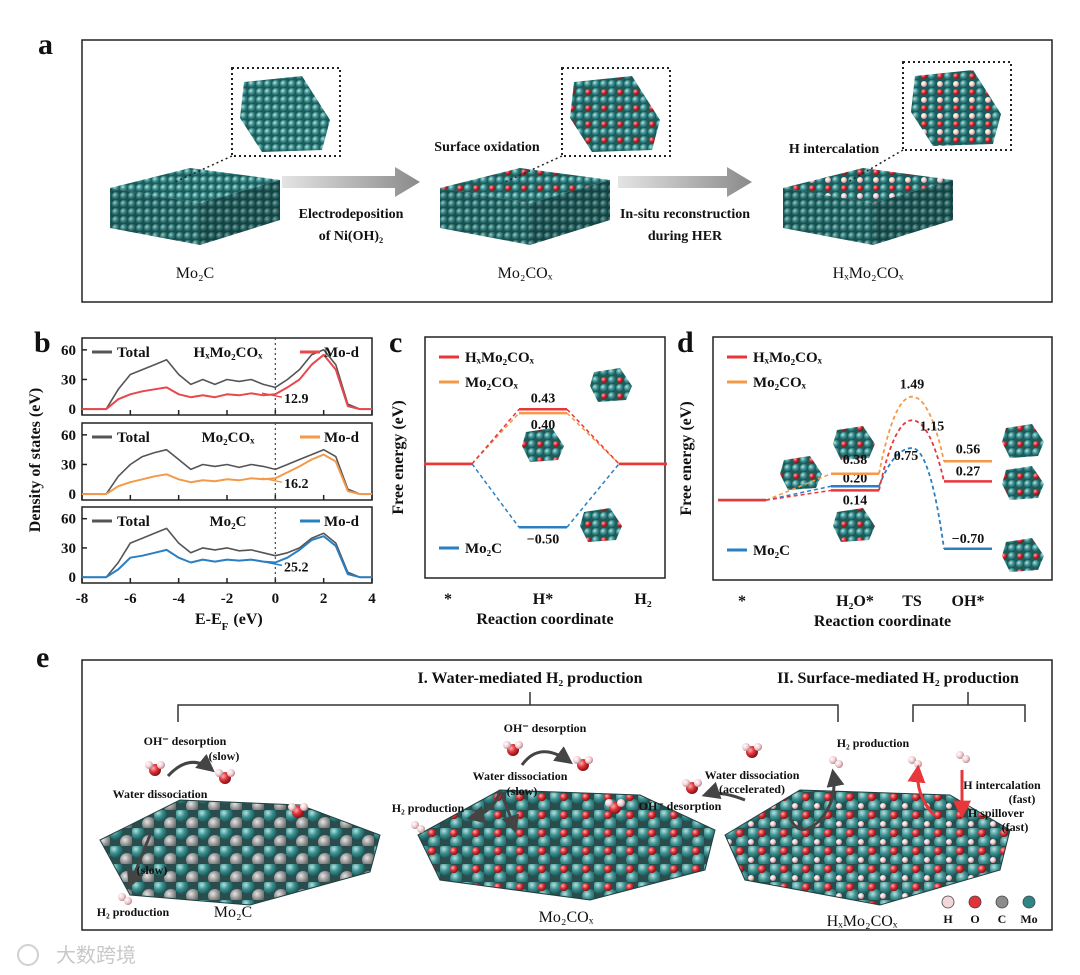 This screenshot has width=1080, height=975. Describe the element at coordinates (685, 342) in the screenshot. I see `label: d` at that location.